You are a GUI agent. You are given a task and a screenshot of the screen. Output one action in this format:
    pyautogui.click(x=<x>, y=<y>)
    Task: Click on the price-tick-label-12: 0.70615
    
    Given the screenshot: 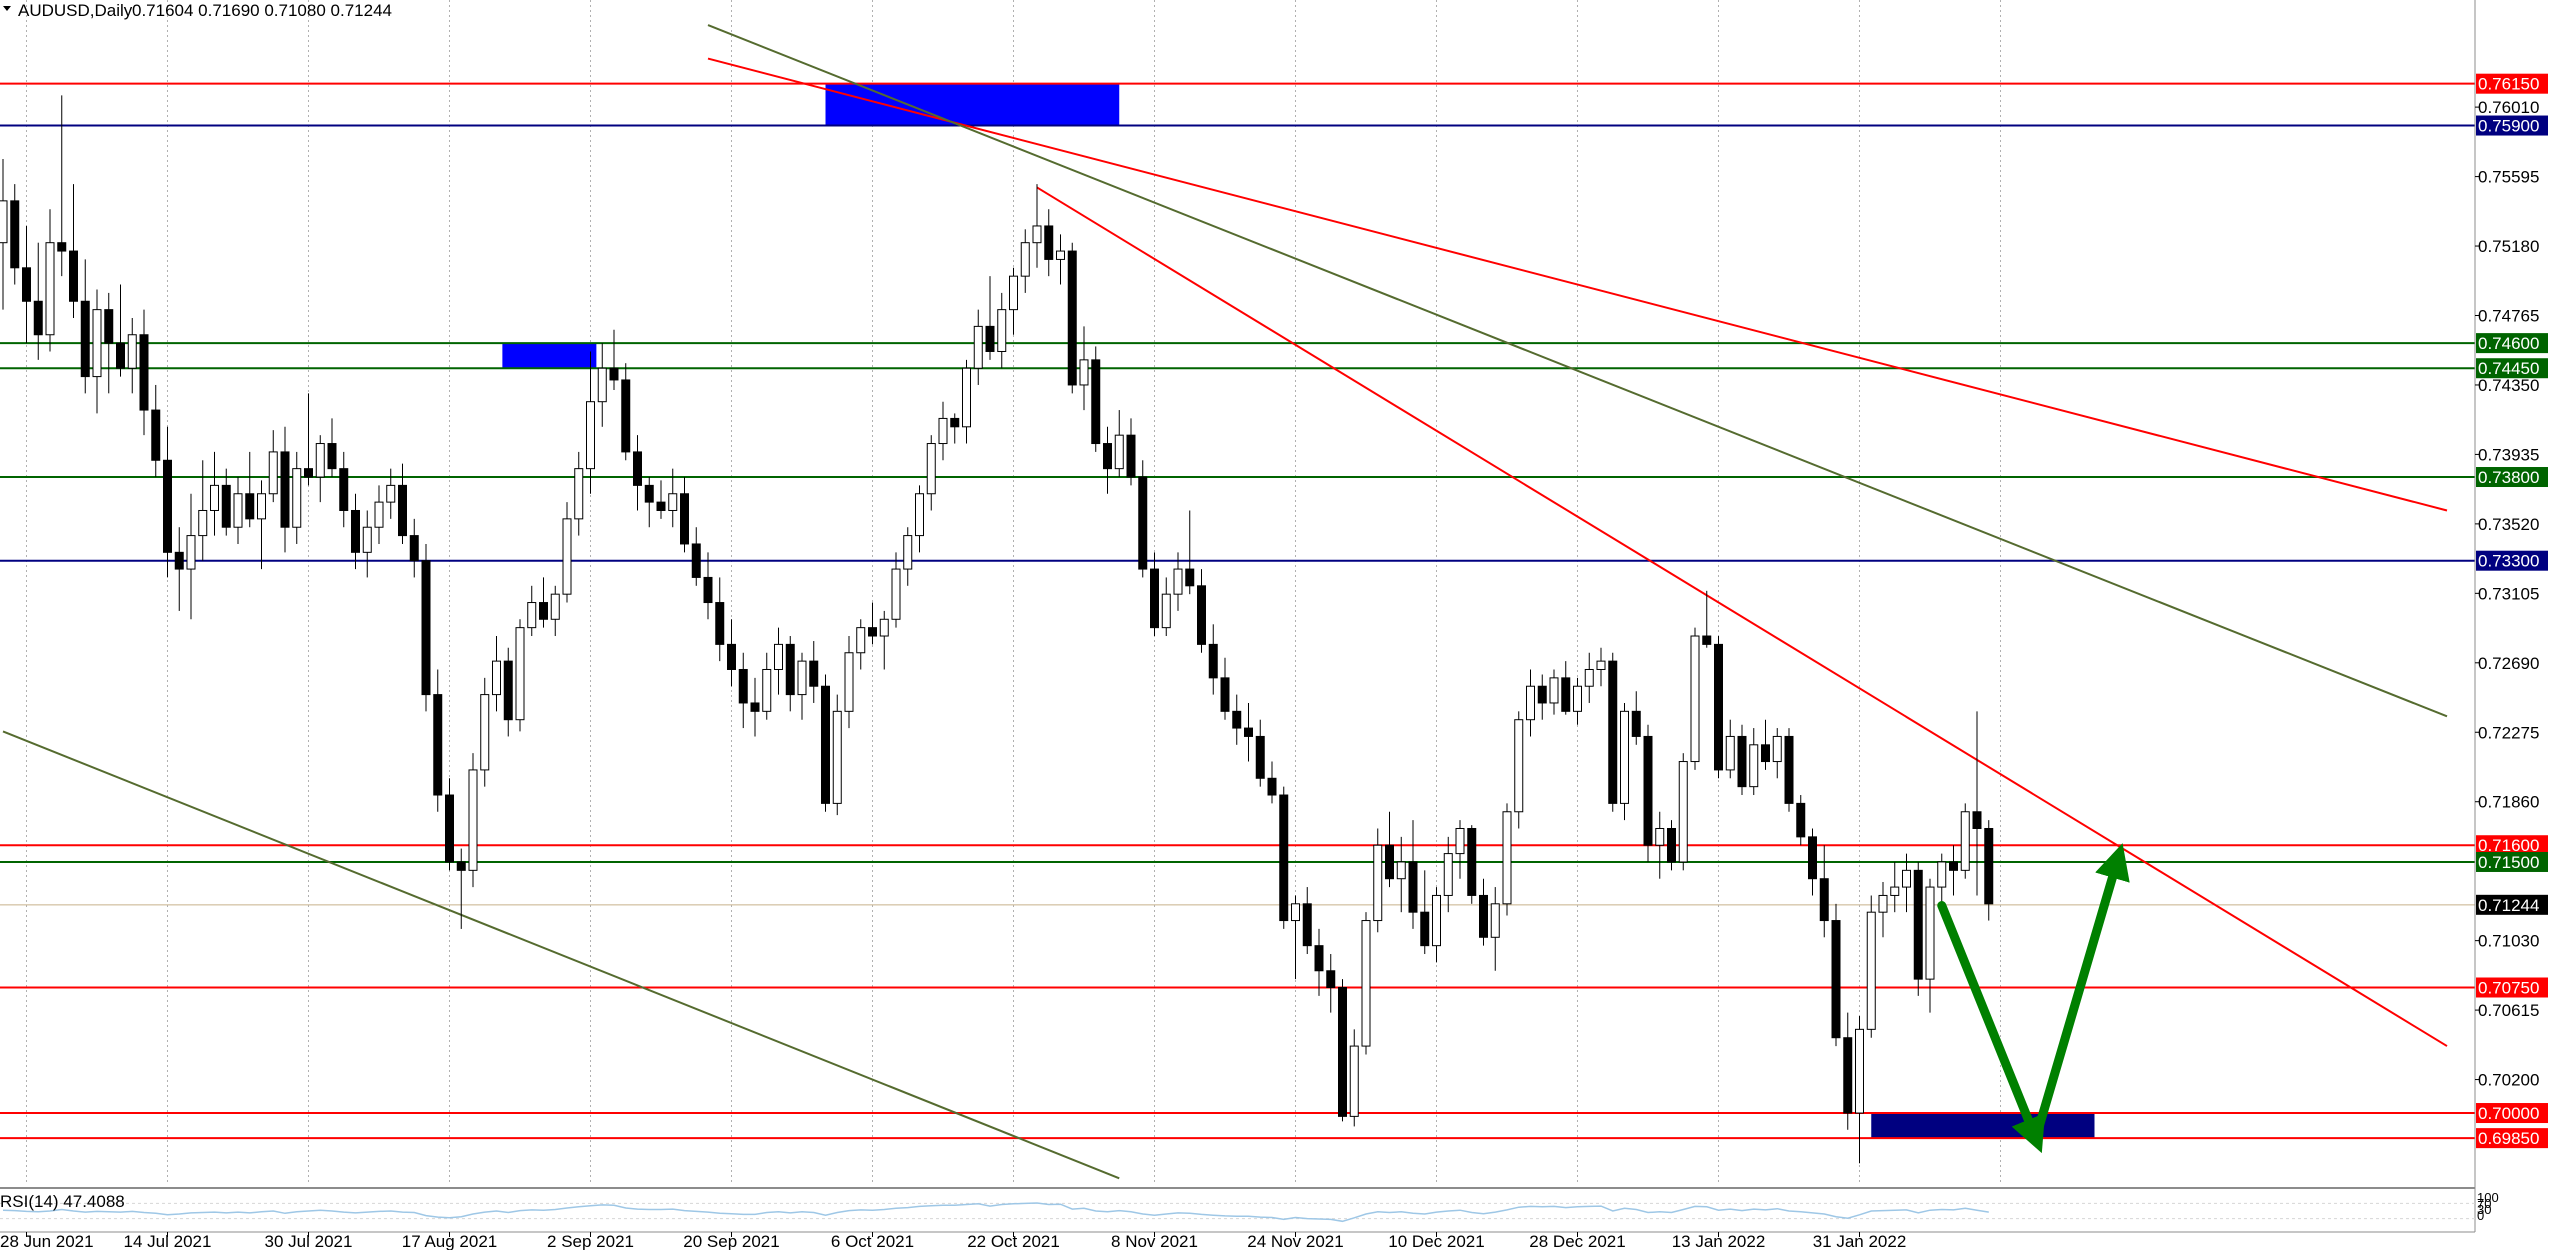 What is the action you would take?
    pyautogui.click(x=2508, y=1010)
    